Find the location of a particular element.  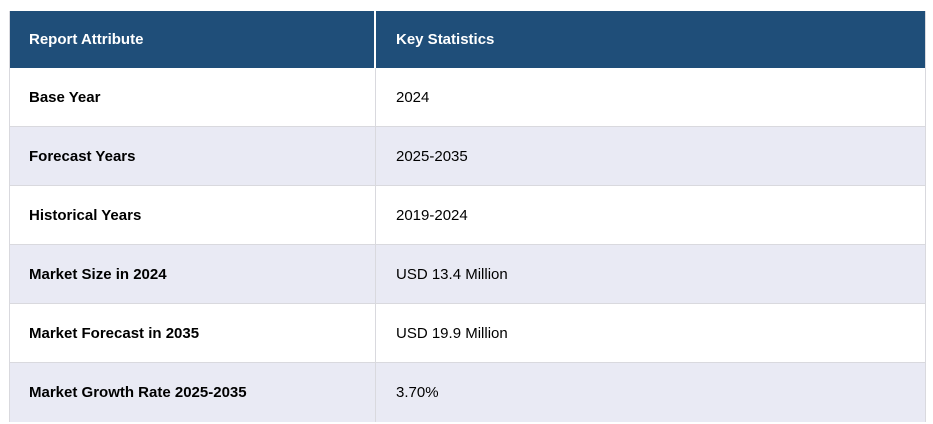

attribute-cell: Base Year is located at coordinates (193, 97).